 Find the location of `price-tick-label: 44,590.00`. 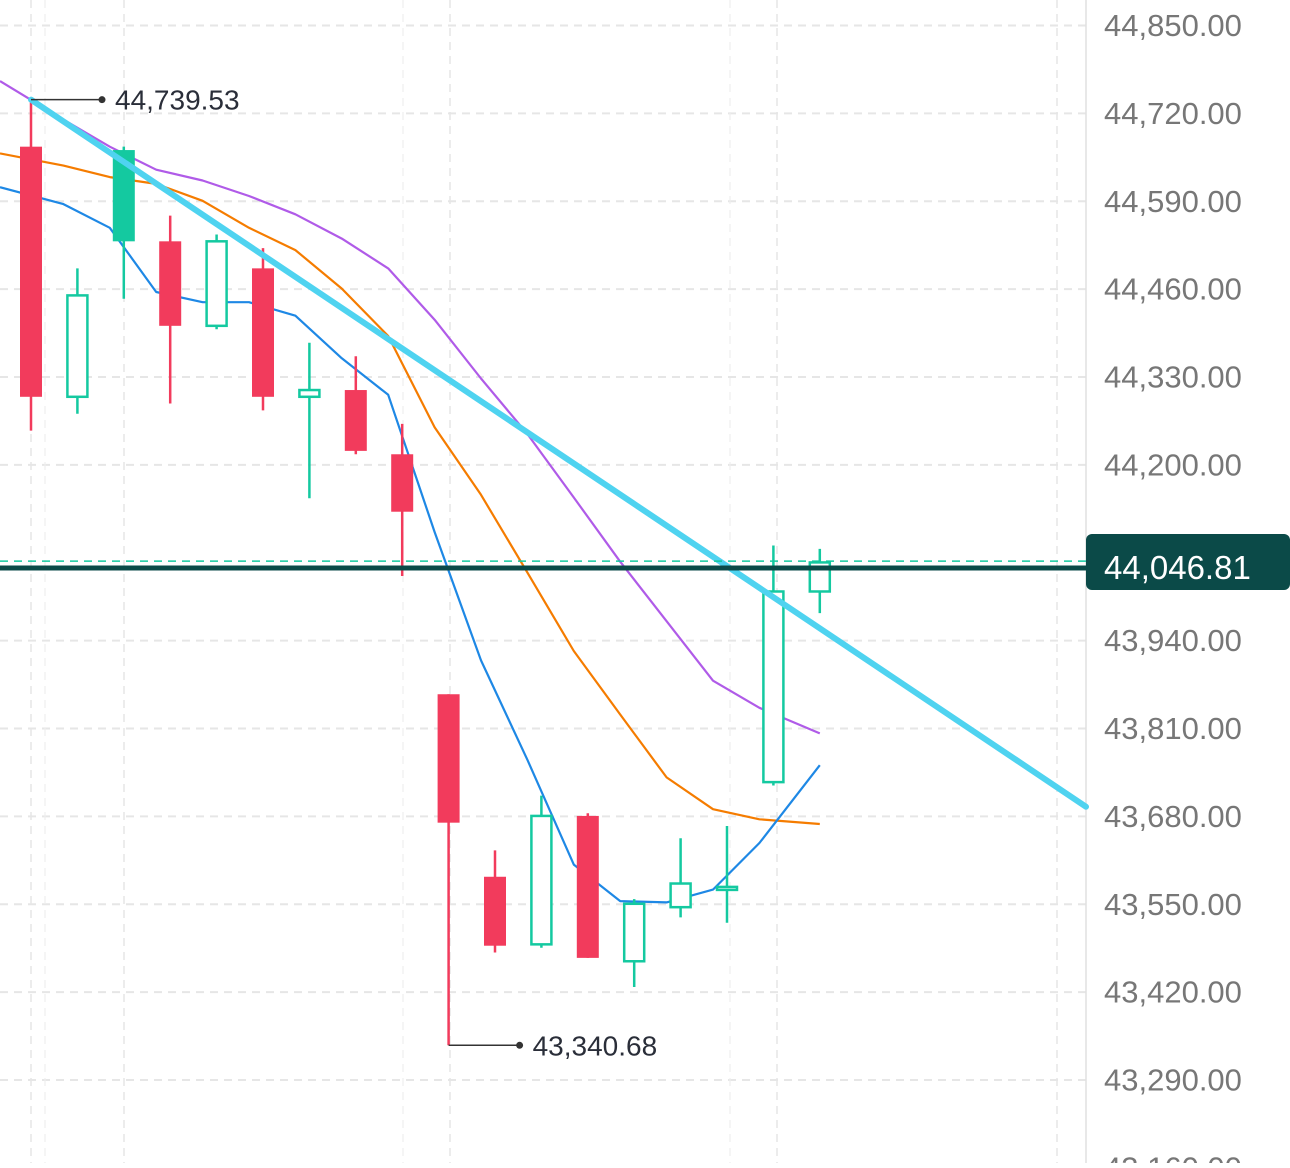

price-tick-label: 44,590.00 is located at coordinates (1173, 201).